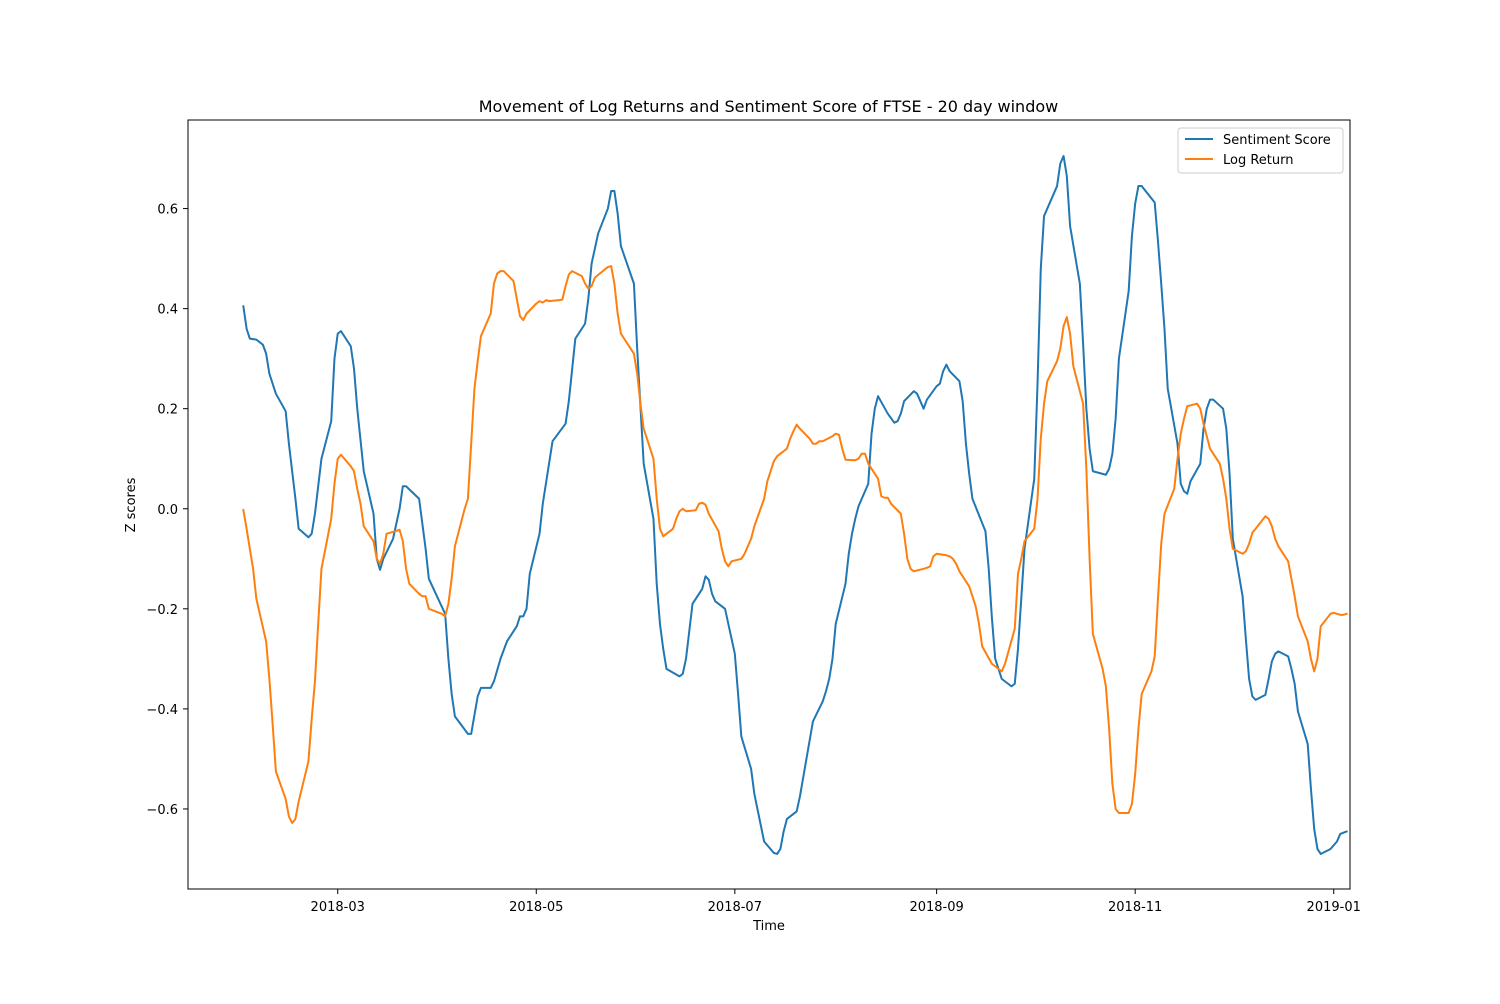 Image resolution: width=1500 pixels, height=1004 pixels. I want to click on y-axis-label: Z scores, so click(131, 504).